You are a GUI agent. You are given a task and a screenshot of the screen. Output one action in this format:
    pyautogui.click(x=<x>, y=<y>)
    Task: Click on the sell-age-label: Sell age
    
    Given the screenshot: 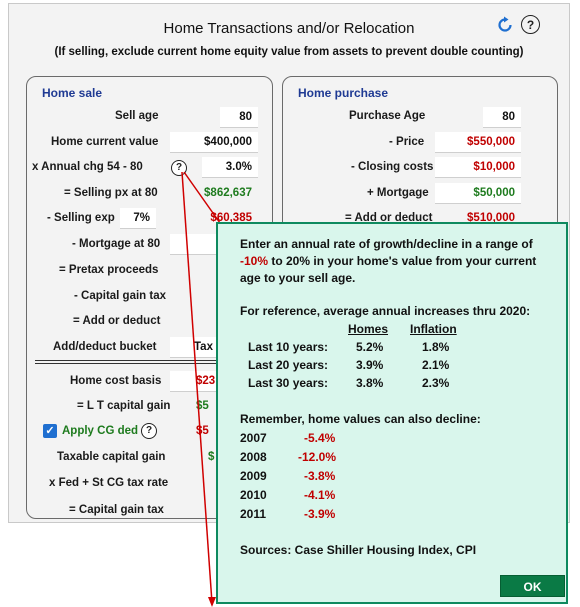 What is the action you would take?
    pyautogui.click(x=137, y=116)
    